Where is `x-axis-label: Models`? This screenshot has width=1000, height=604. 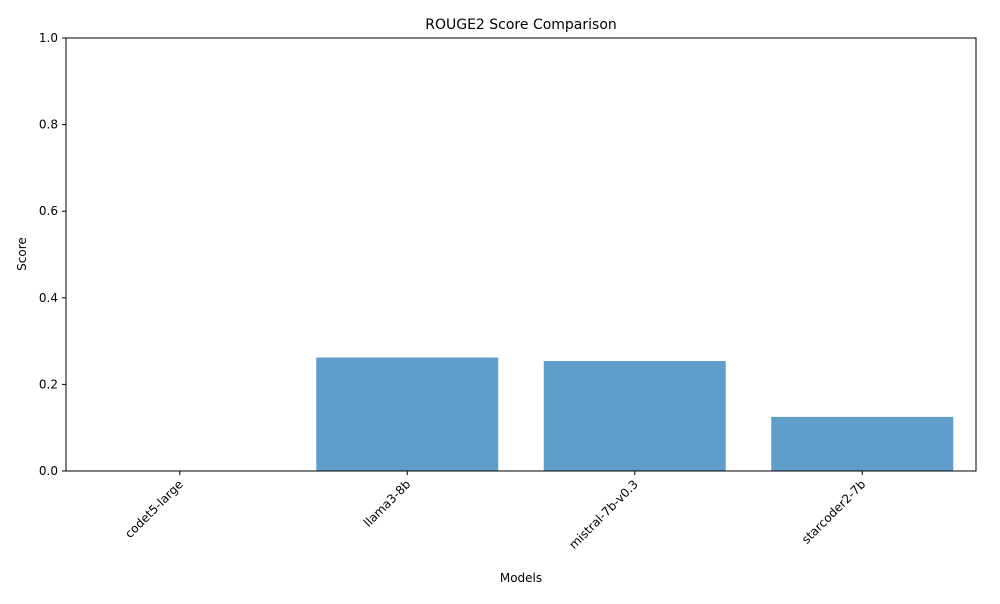
x-axis-label: Models is located at coordinates (521, 578).